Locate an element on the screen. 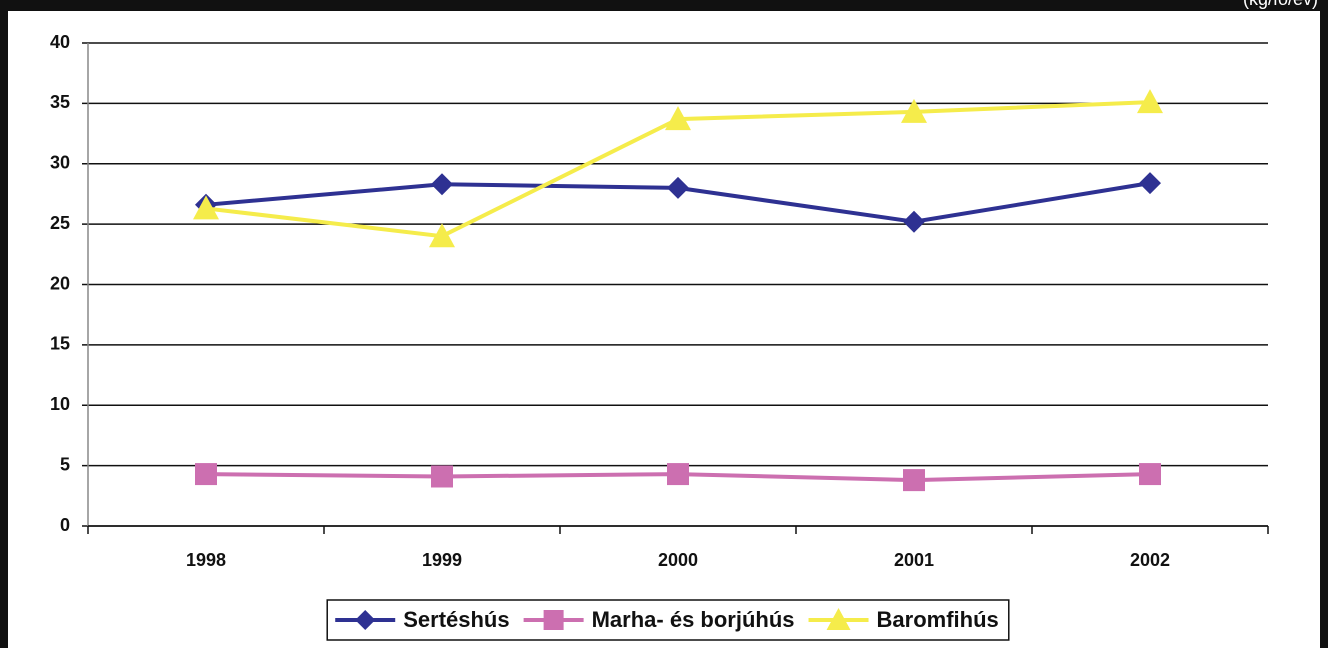  x-tick-label: 2000 is located at coordinates (678, 560).